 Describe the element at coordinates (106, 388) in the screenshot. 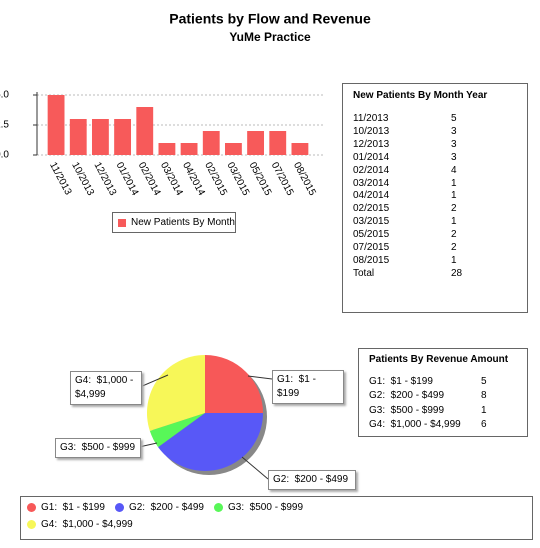

I see `callout: G4: $1,000 - $4,999` at that location.